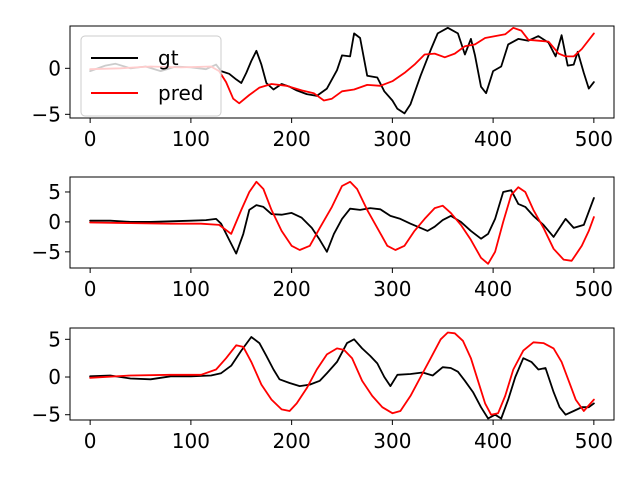 The image size is (640, 480). I want to click on legend-label-gt: gt, so click(168, 58).